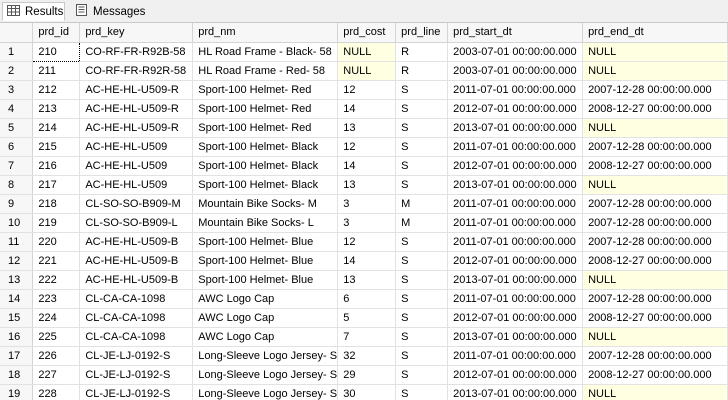  What do you see at coordinates (17, 128) in the screenshot?
I see `row-number: 5` at bounding box center [17, 128].